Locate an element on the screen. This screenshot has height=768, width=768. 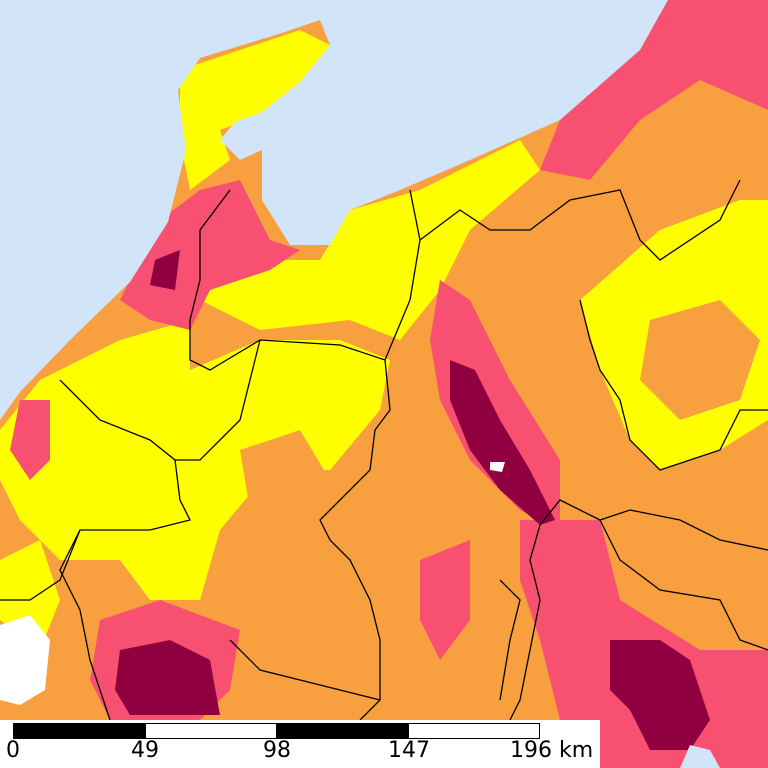
lake is located at coordinates (25, 660).